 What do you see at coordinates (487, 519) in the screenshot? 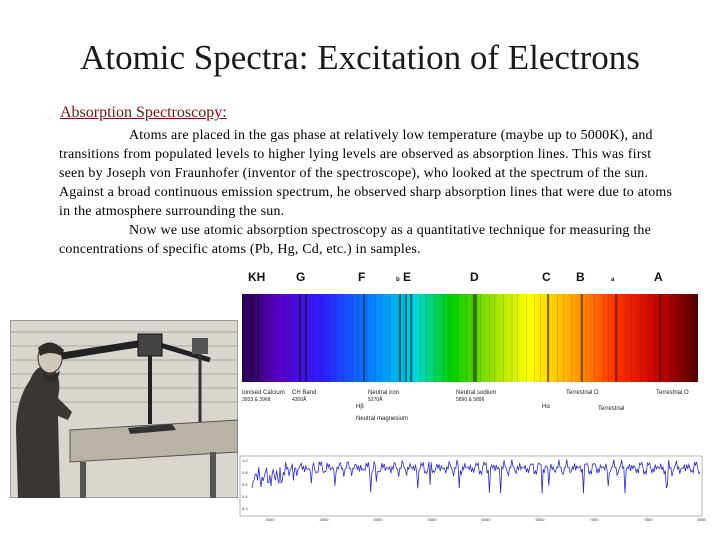
I see `trace-x-tick: 6000` at bounding box center [487, 519].